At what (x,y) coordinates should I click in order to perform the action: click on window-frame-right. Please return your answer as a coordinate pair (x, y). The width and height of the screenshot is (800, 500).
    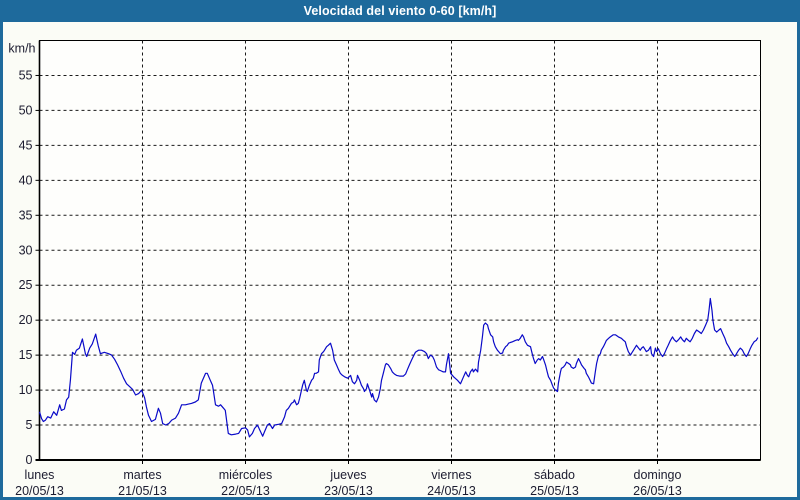
    Looking at the image, I should click on (798, 250).